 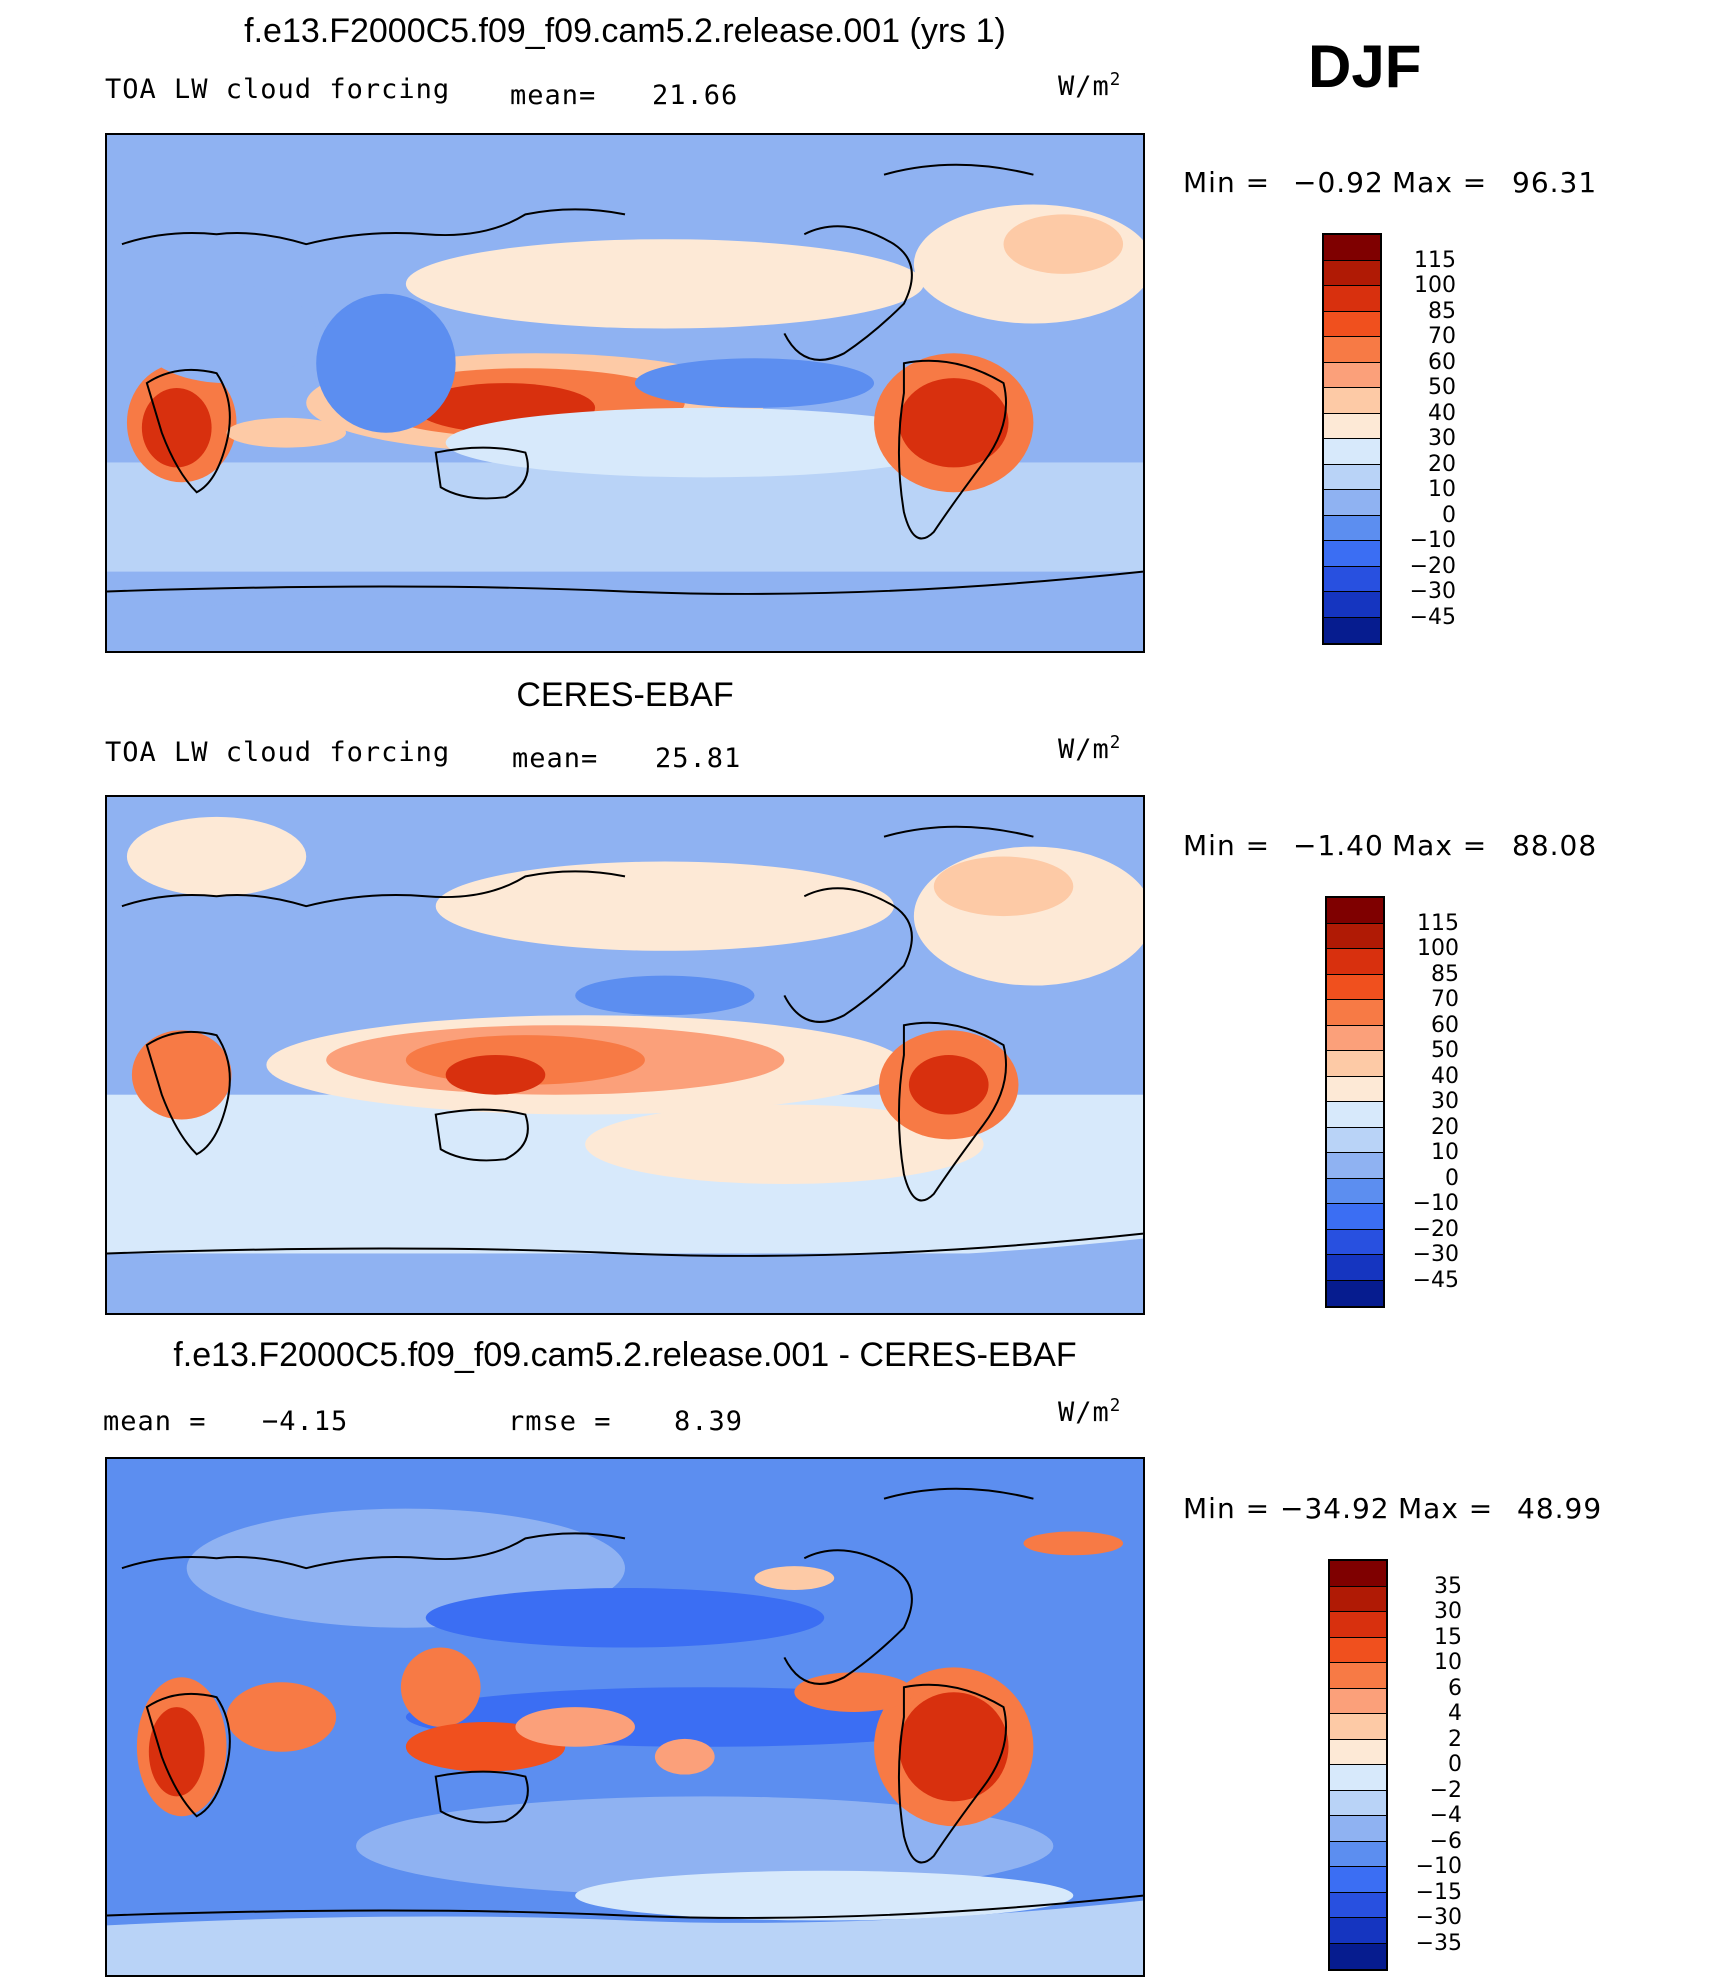 What do you see at coordinates (1445, 1815) in the screenshot?
I see `colorbar-tick-label: −4` at bounding box center [1445, 1815].